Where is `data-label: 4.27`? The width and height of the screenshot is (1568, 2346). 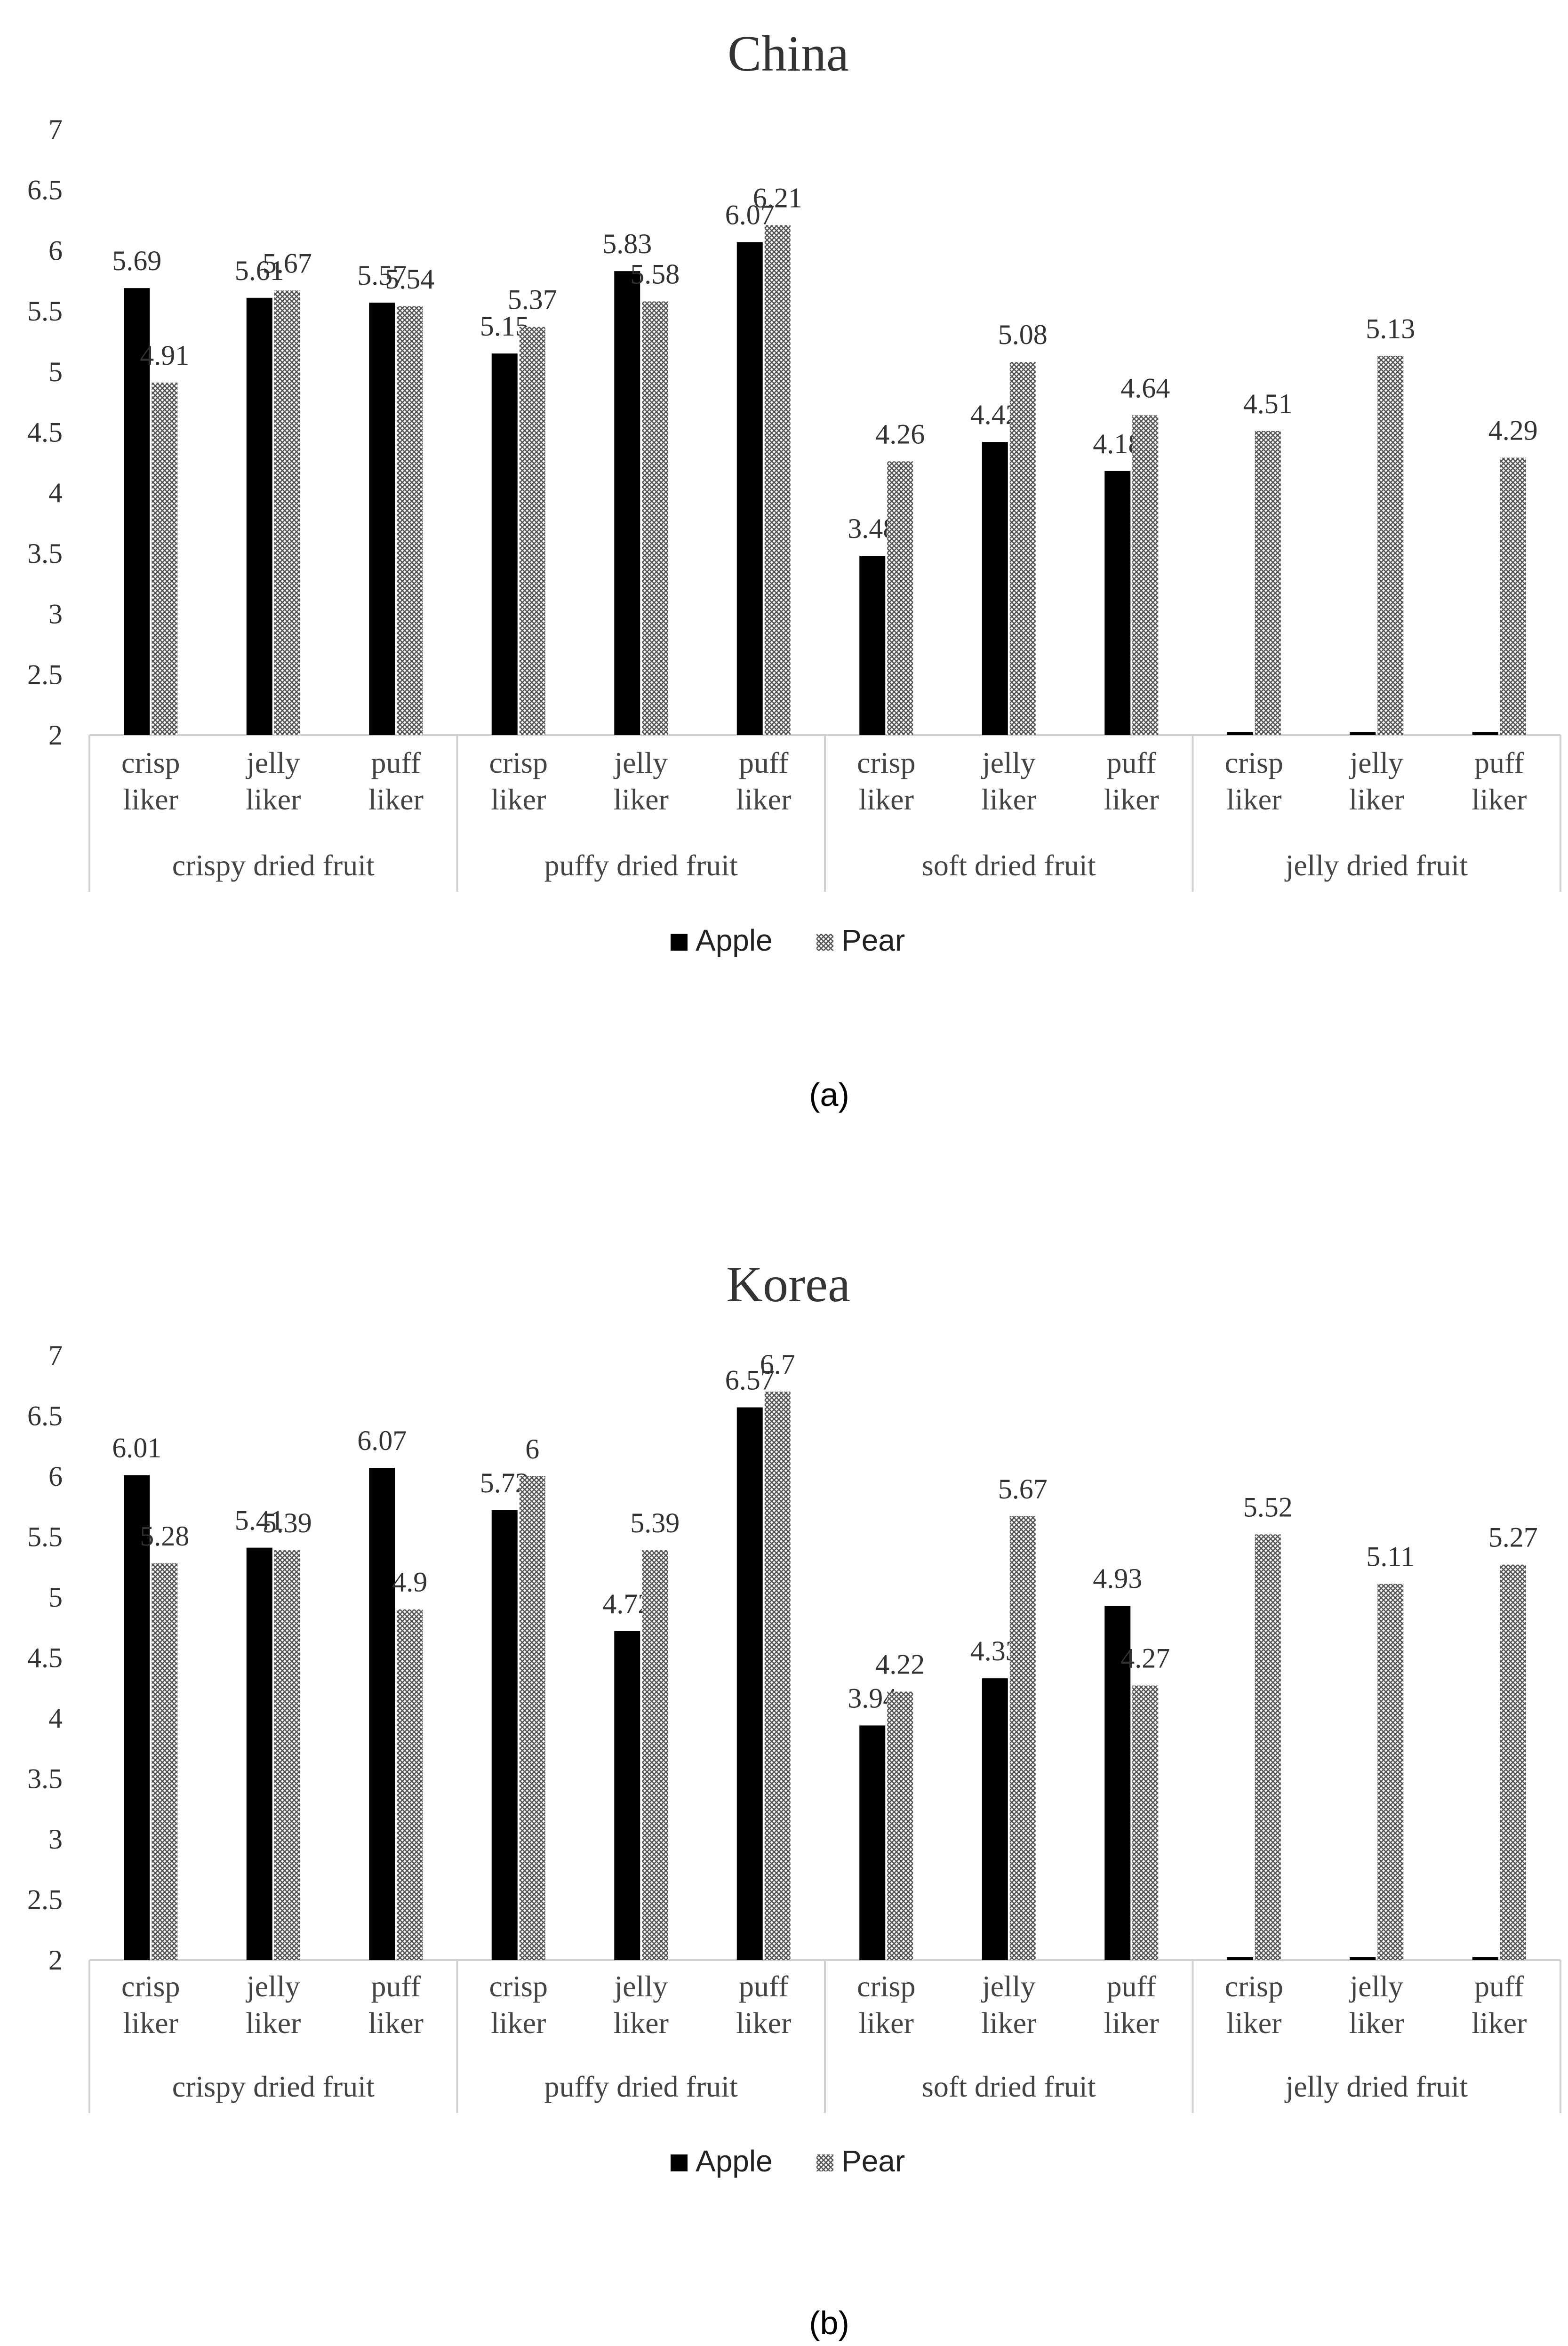 data-label: 4.27 is located at coordinates (1145, 1658).